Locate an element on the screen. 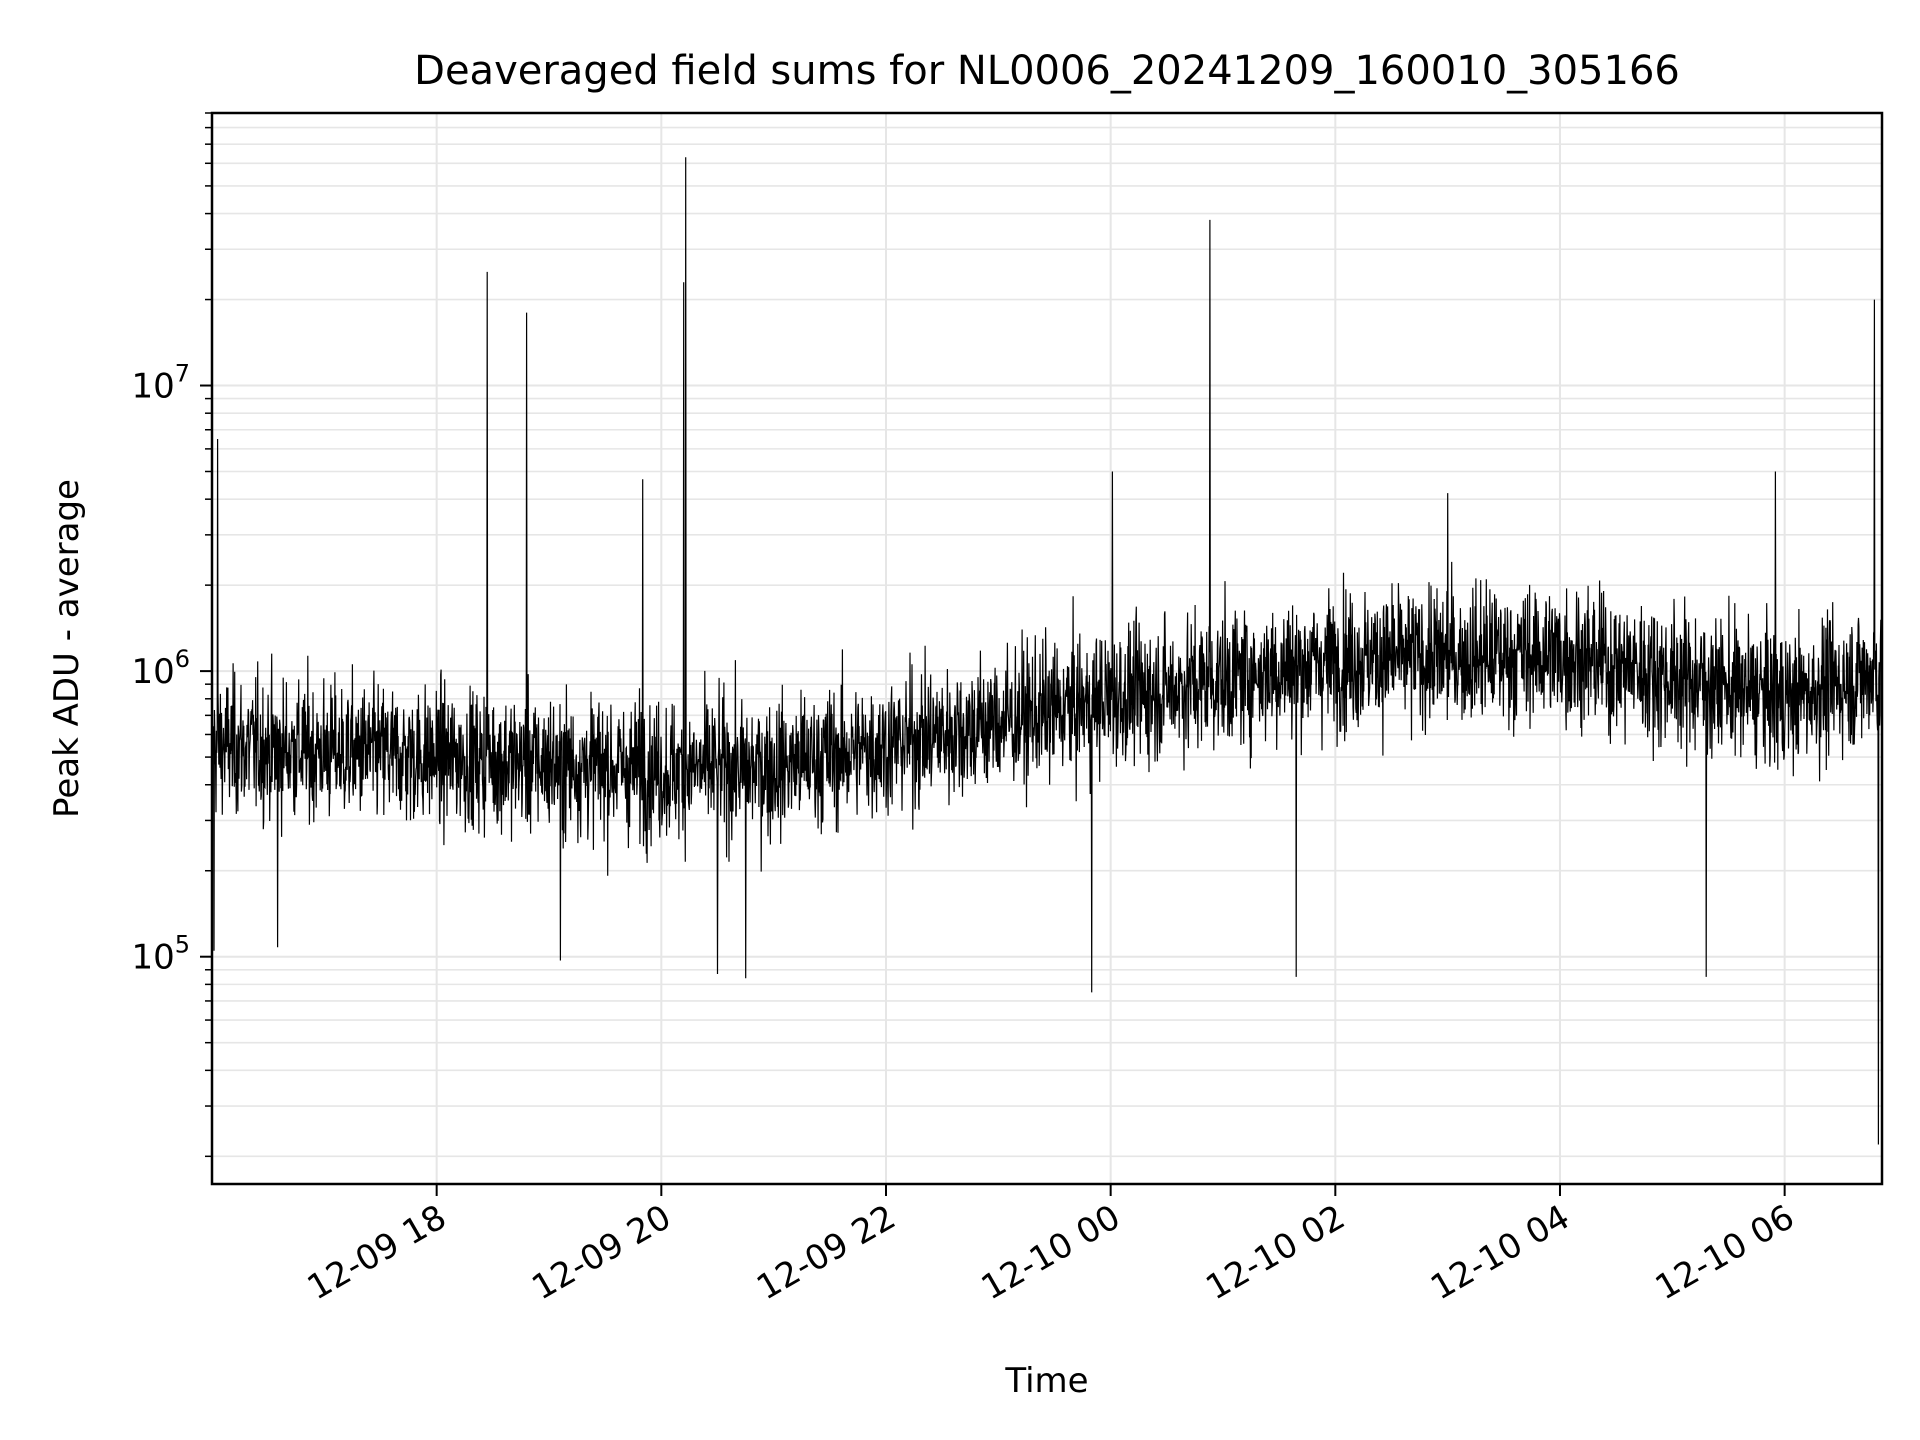 This screenshot has width=1920, height=1440. x-tick-label: 12-09 22 is located at coordinates (826, 1252).